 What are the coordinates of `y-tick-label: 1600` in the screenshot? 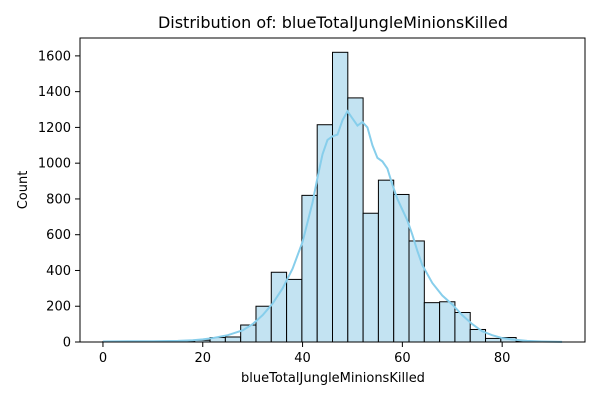 It's located at (54, 56).